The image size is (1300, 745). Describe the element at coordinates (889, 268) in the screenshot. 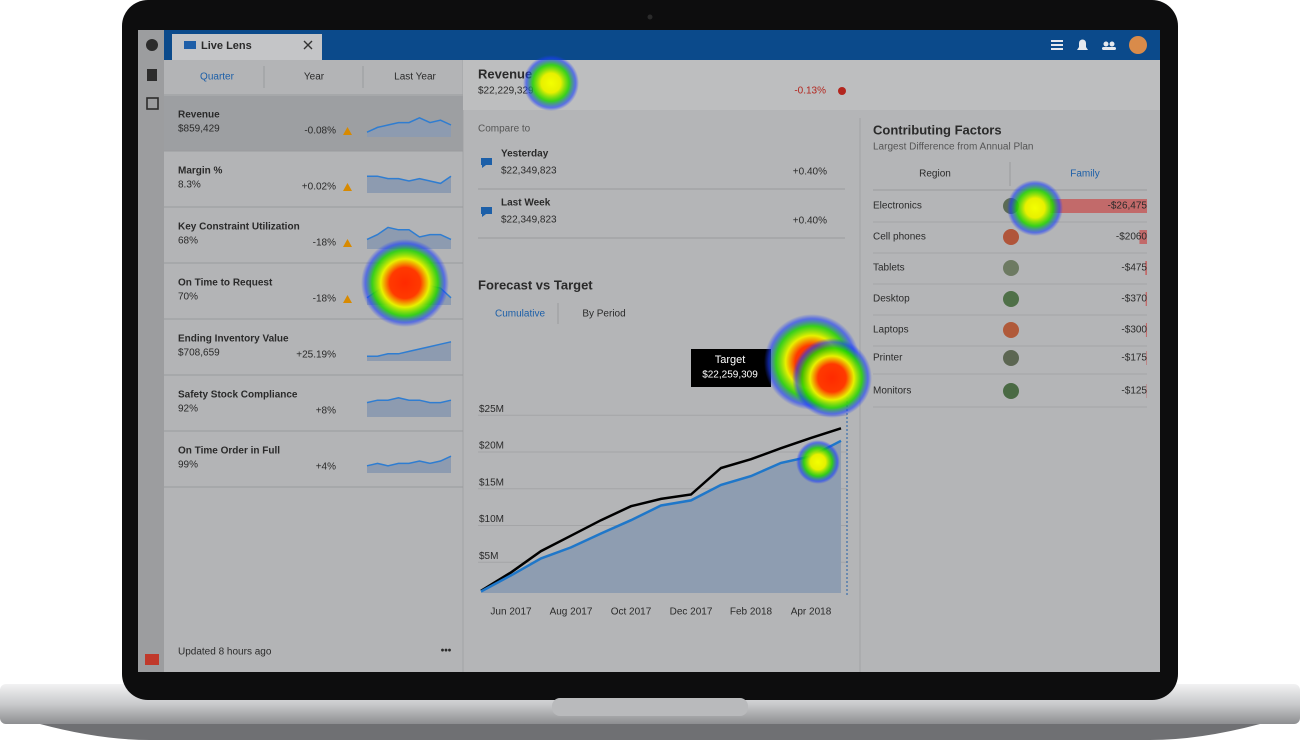

I see `factor-name: Tablets` at that location.